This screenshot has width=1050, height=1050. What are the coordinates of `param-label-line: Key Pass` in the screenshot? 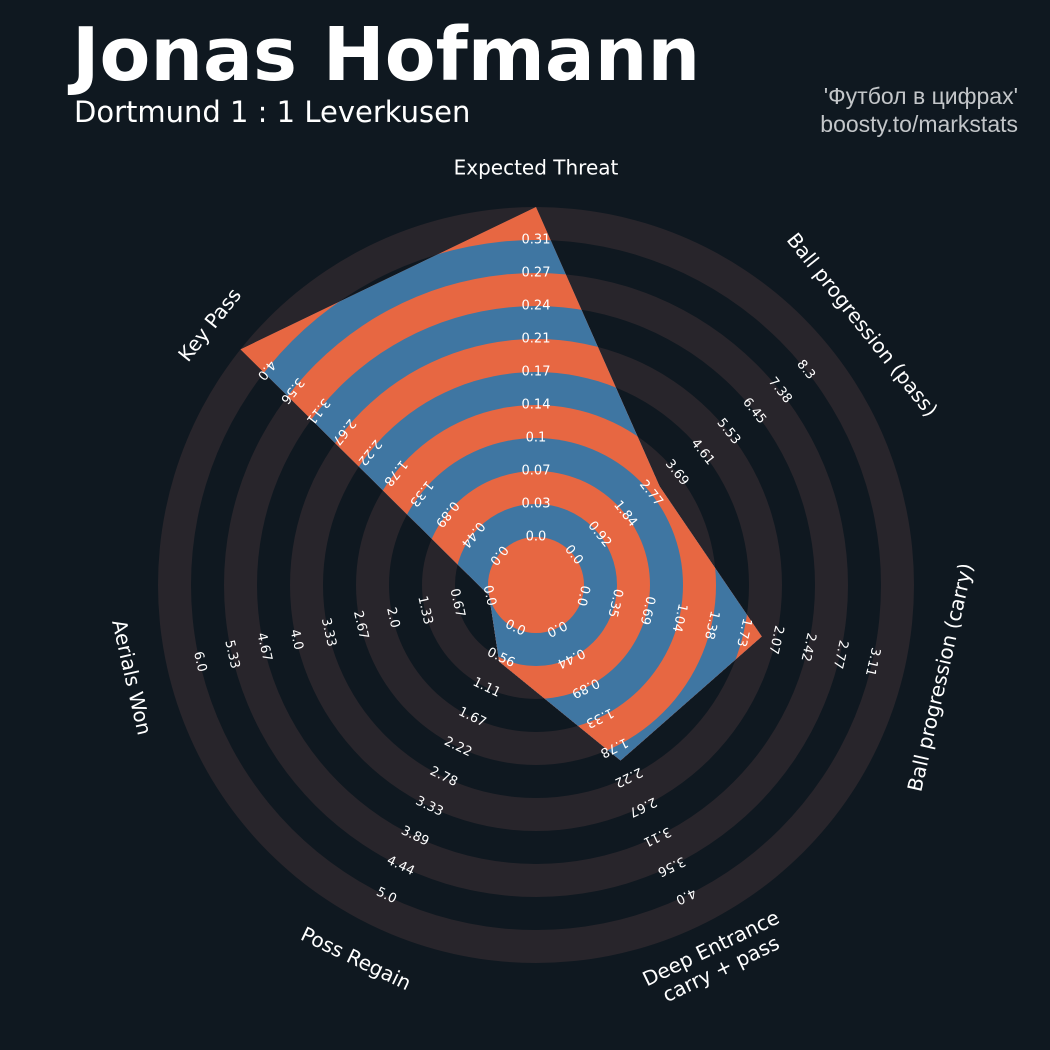 It's located at (209, 324).